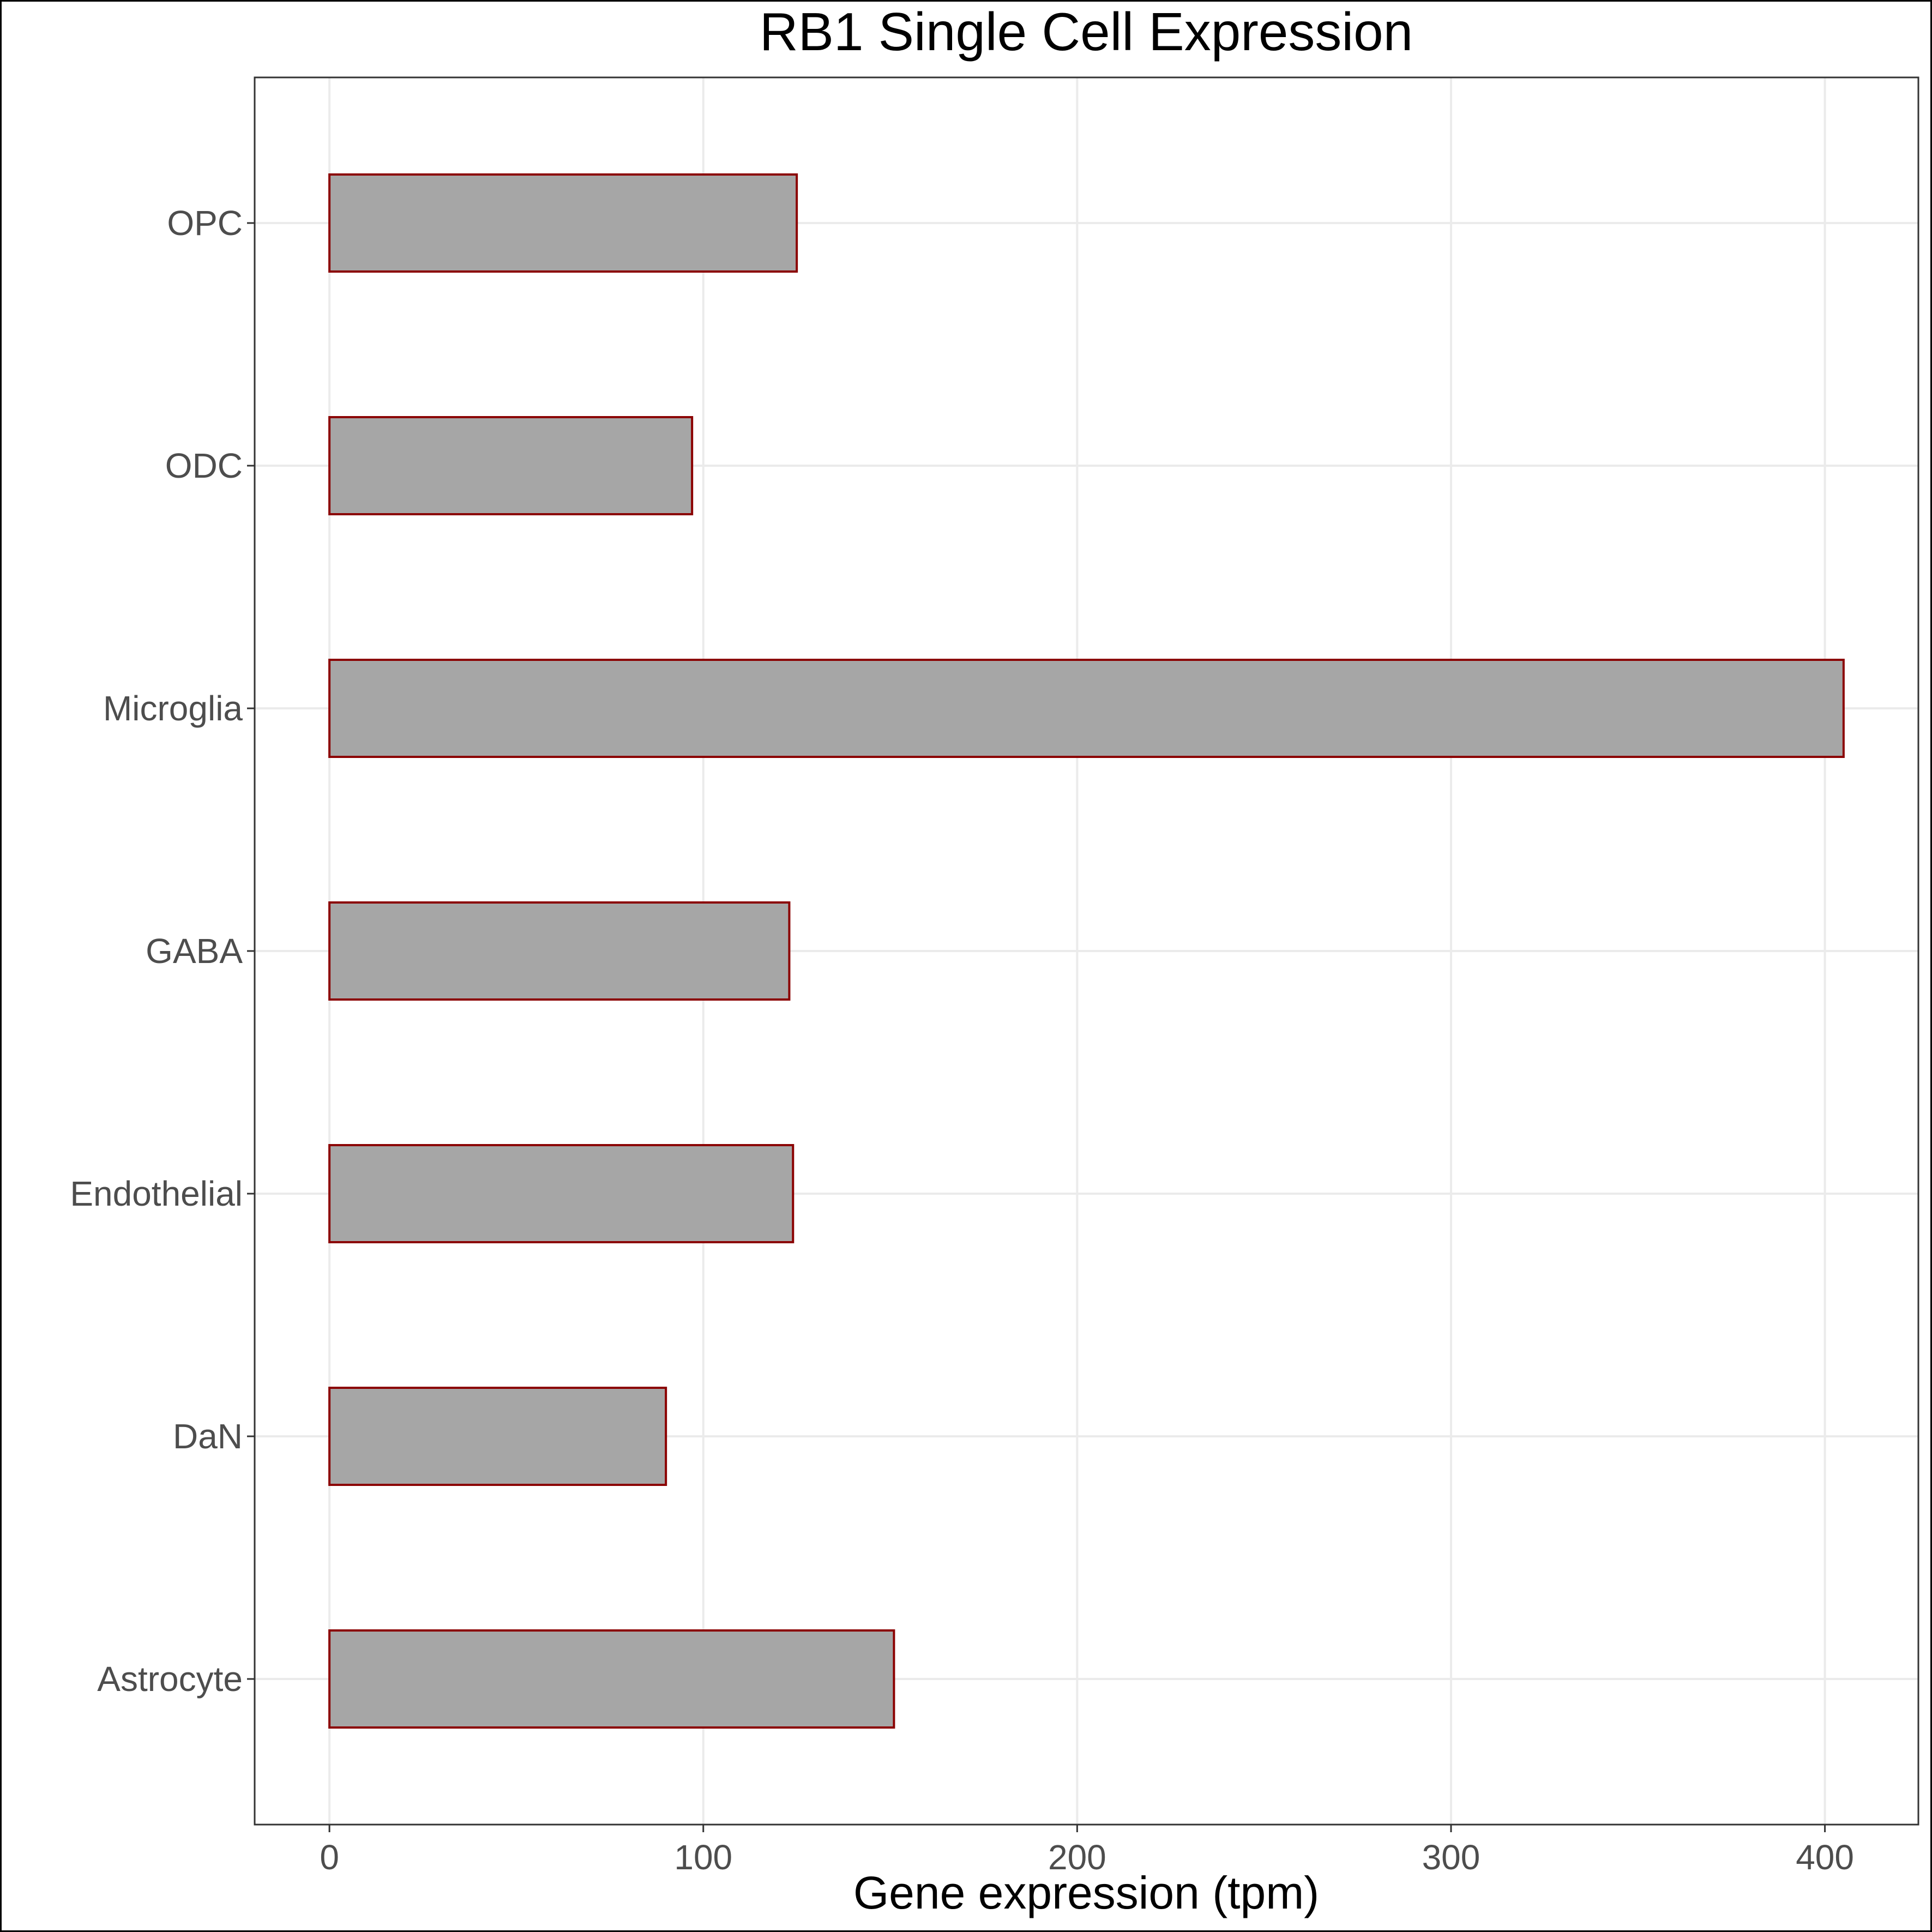 The height and width of the screenshot is (1932, 1932). What do you see at coordinates (497, 1436) in the screenshot?
I see `bar-dan` at bounding box center [497, 1436].